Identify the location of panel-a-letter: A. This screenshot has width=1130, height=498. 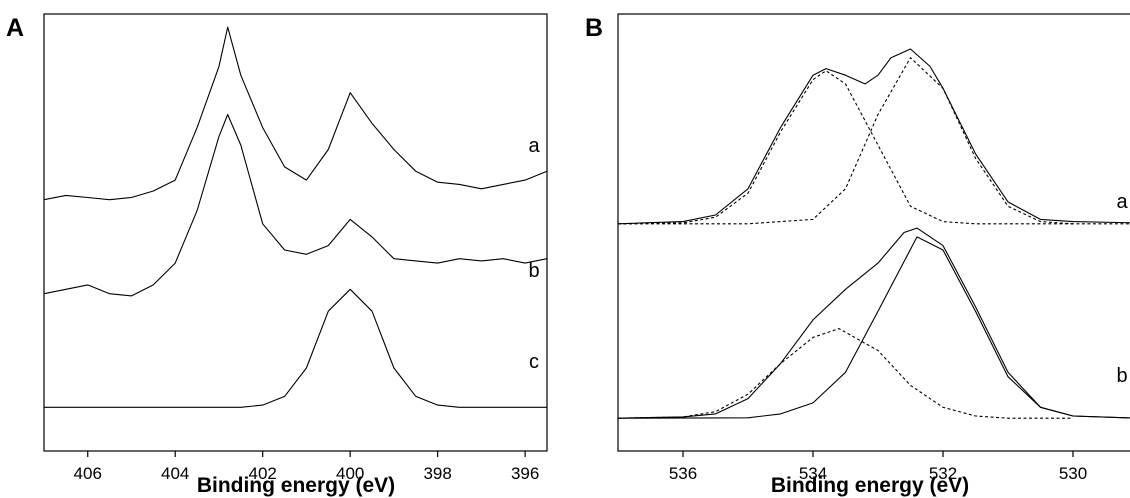
(15, 28).